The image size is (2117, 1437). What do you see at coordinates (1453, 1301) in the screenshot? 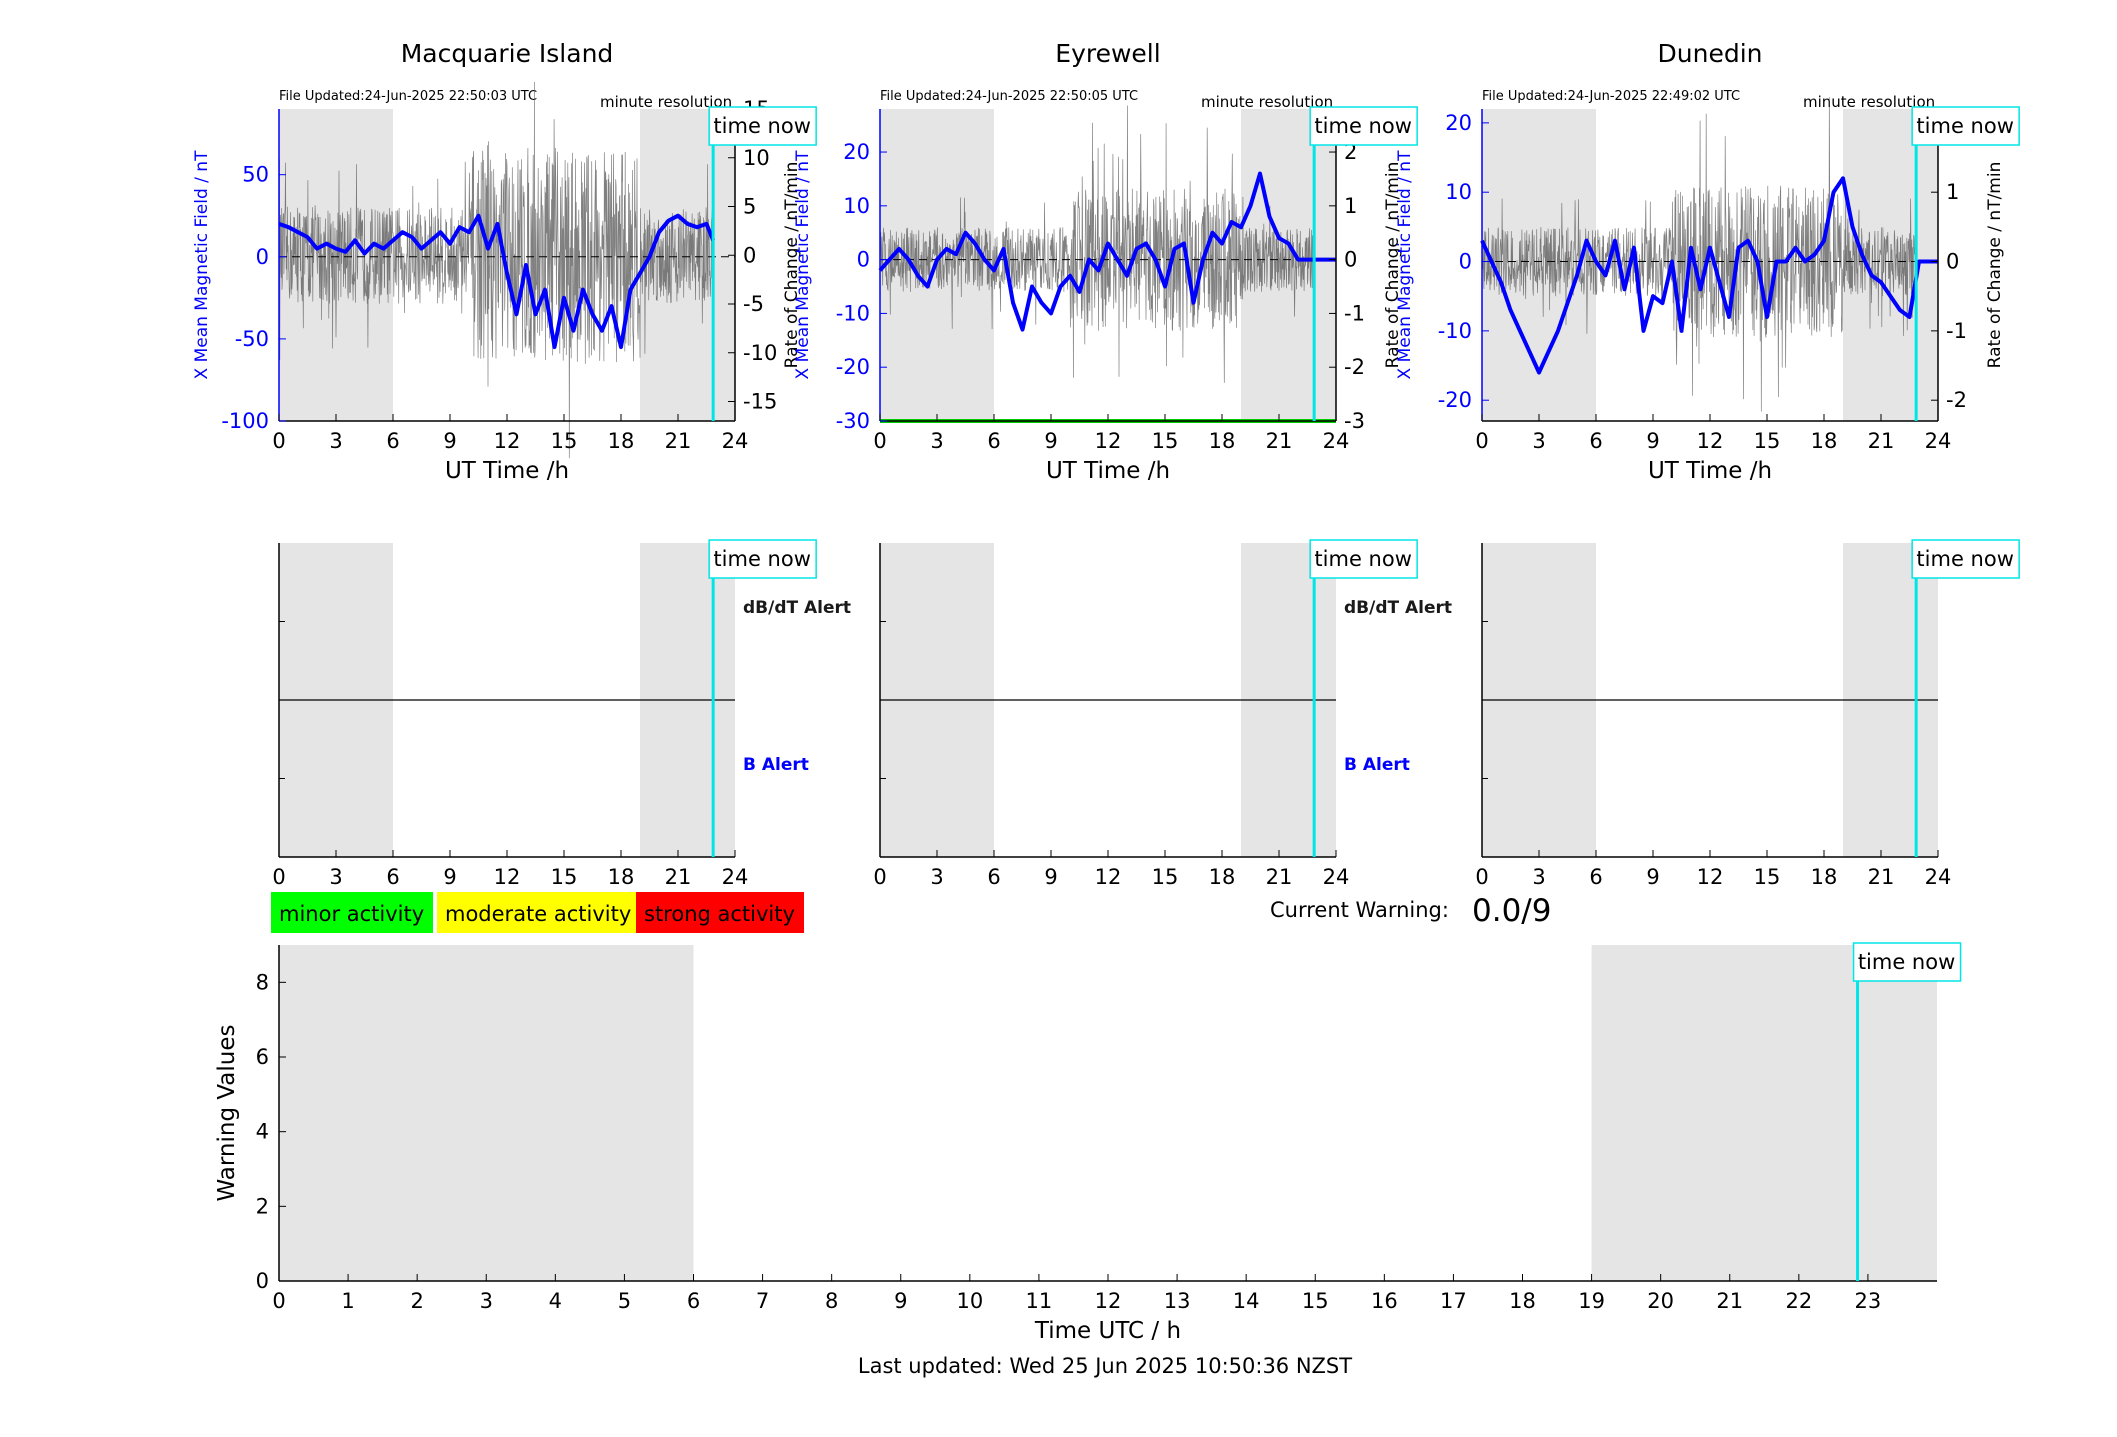
I see `x-tick-label: 17` at bounding box center [1453, 1301].